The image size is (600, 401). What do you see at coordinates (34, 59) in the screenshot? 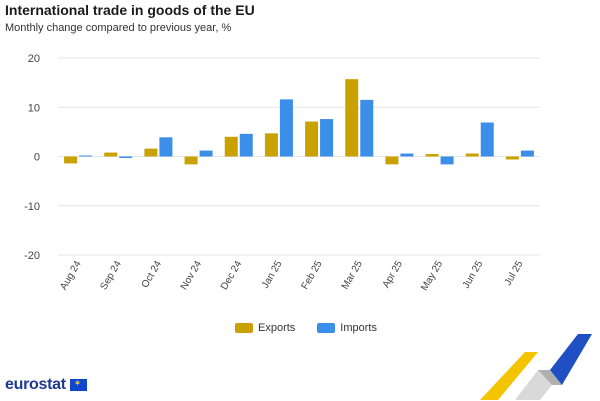
I see `y-tick-label: 20` at bounding box center [34, 59].